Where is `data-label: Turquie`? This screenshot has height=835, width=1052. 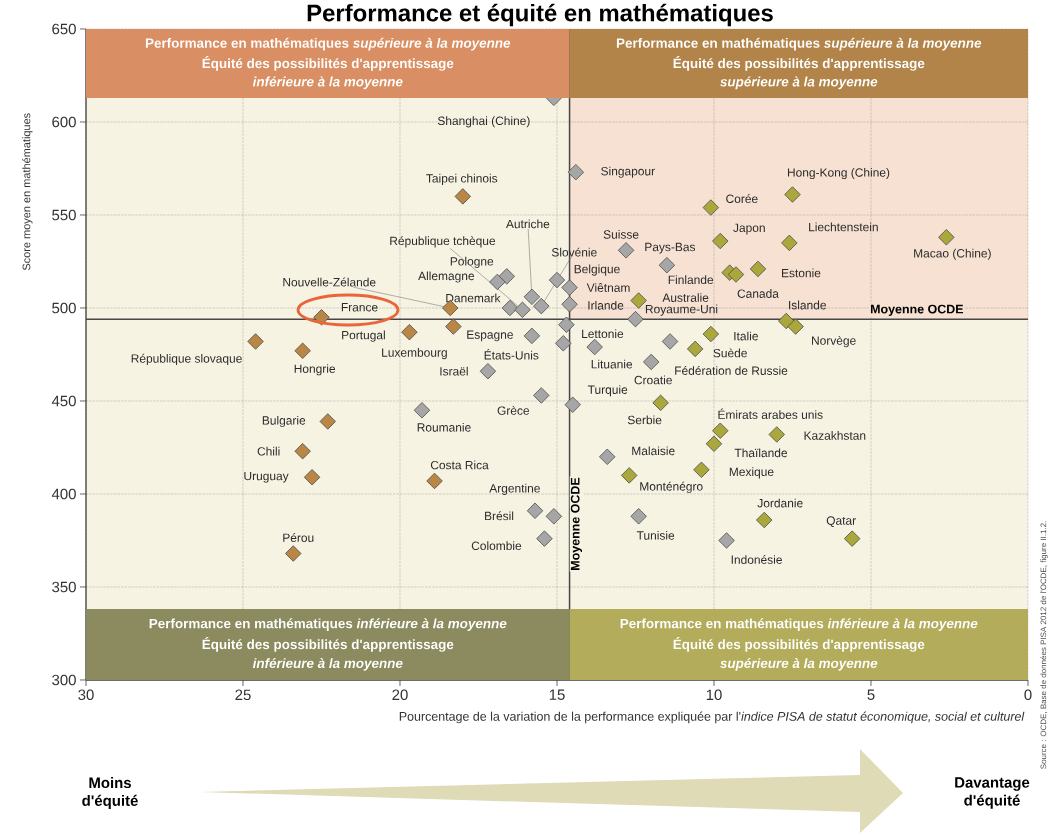 data-label: Turquie is located at coordinates (607, 391).